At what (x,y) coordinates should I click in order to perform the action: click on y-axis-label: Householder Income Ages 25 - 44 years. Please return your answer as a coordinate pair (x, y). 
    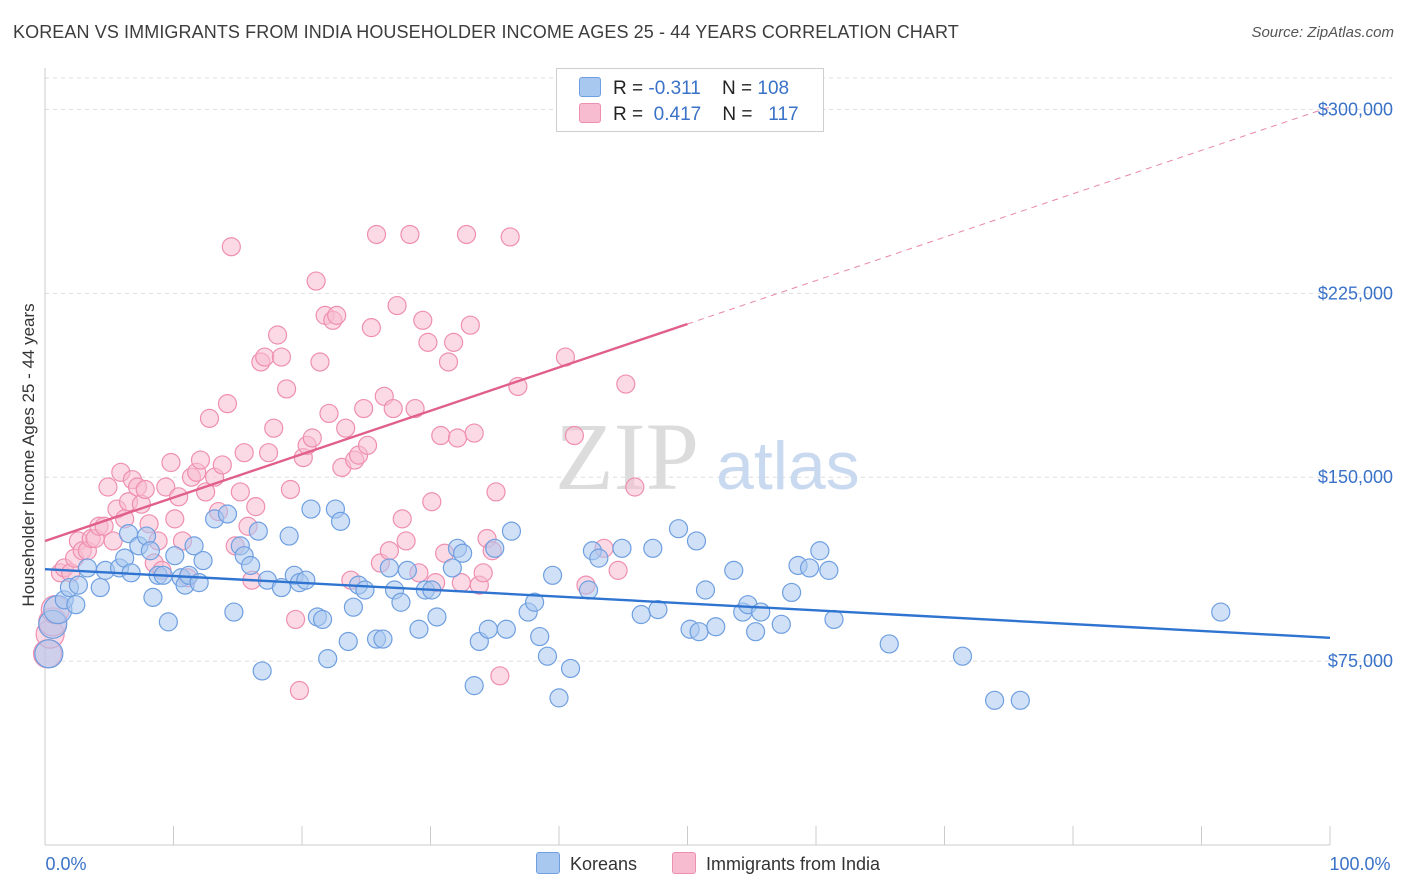
    Looking at the image, I should click on (28, 454).